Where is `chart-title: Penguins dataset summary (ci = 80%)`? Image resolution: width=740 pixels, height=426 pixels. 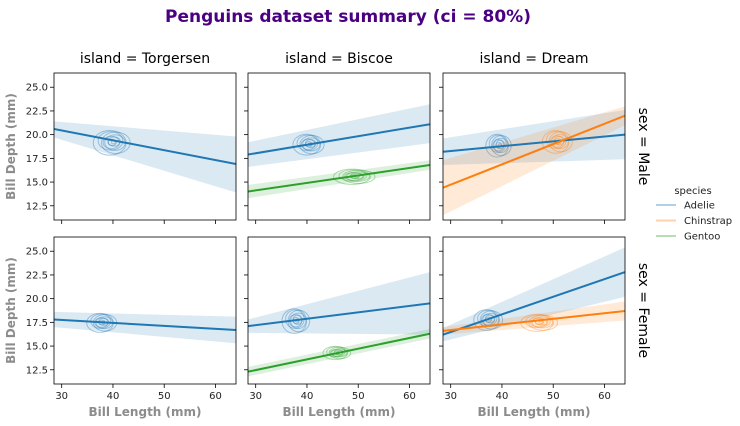
chart-title: Penguins dataset summary (ci = 80%) is located at coordinates (348, 17).